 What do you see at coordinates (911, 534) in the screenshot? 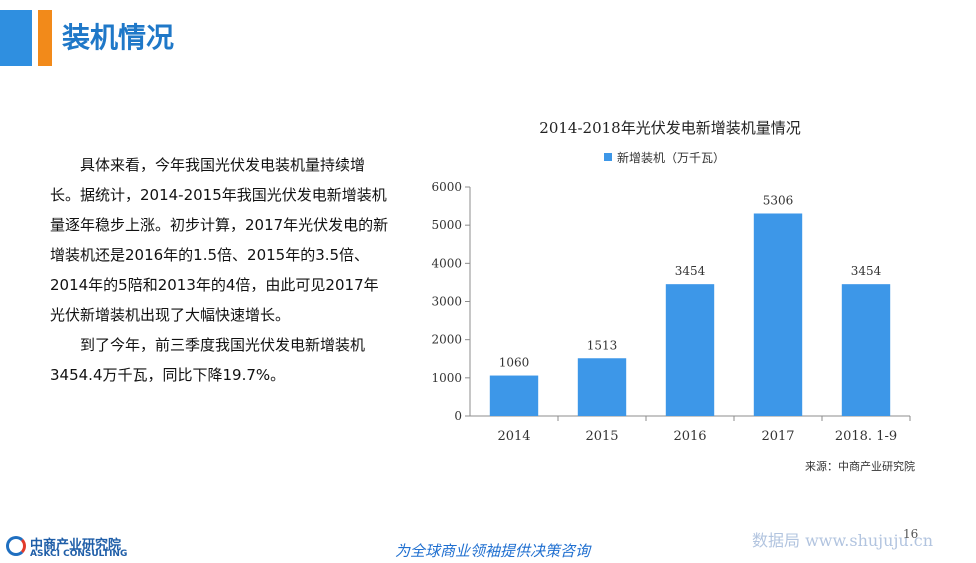
I see `page-number: 16` at bounding box center [911, 534].